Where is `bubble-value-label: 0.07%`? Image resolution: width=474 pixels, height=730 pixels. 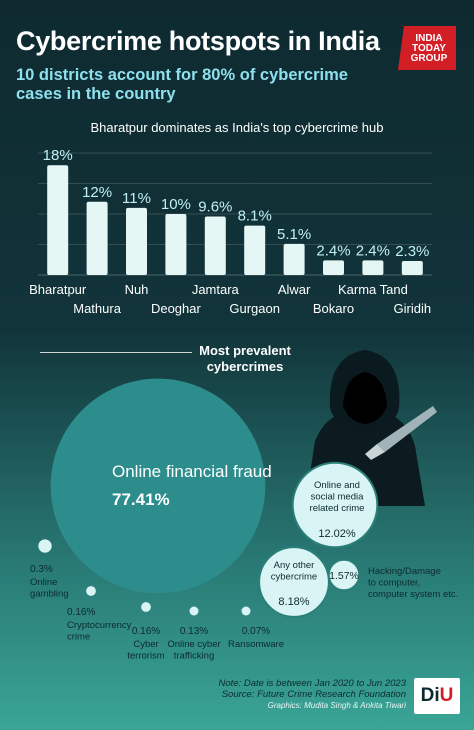
bubble-value-label: 0.07% is located at coordinates (256, 631).